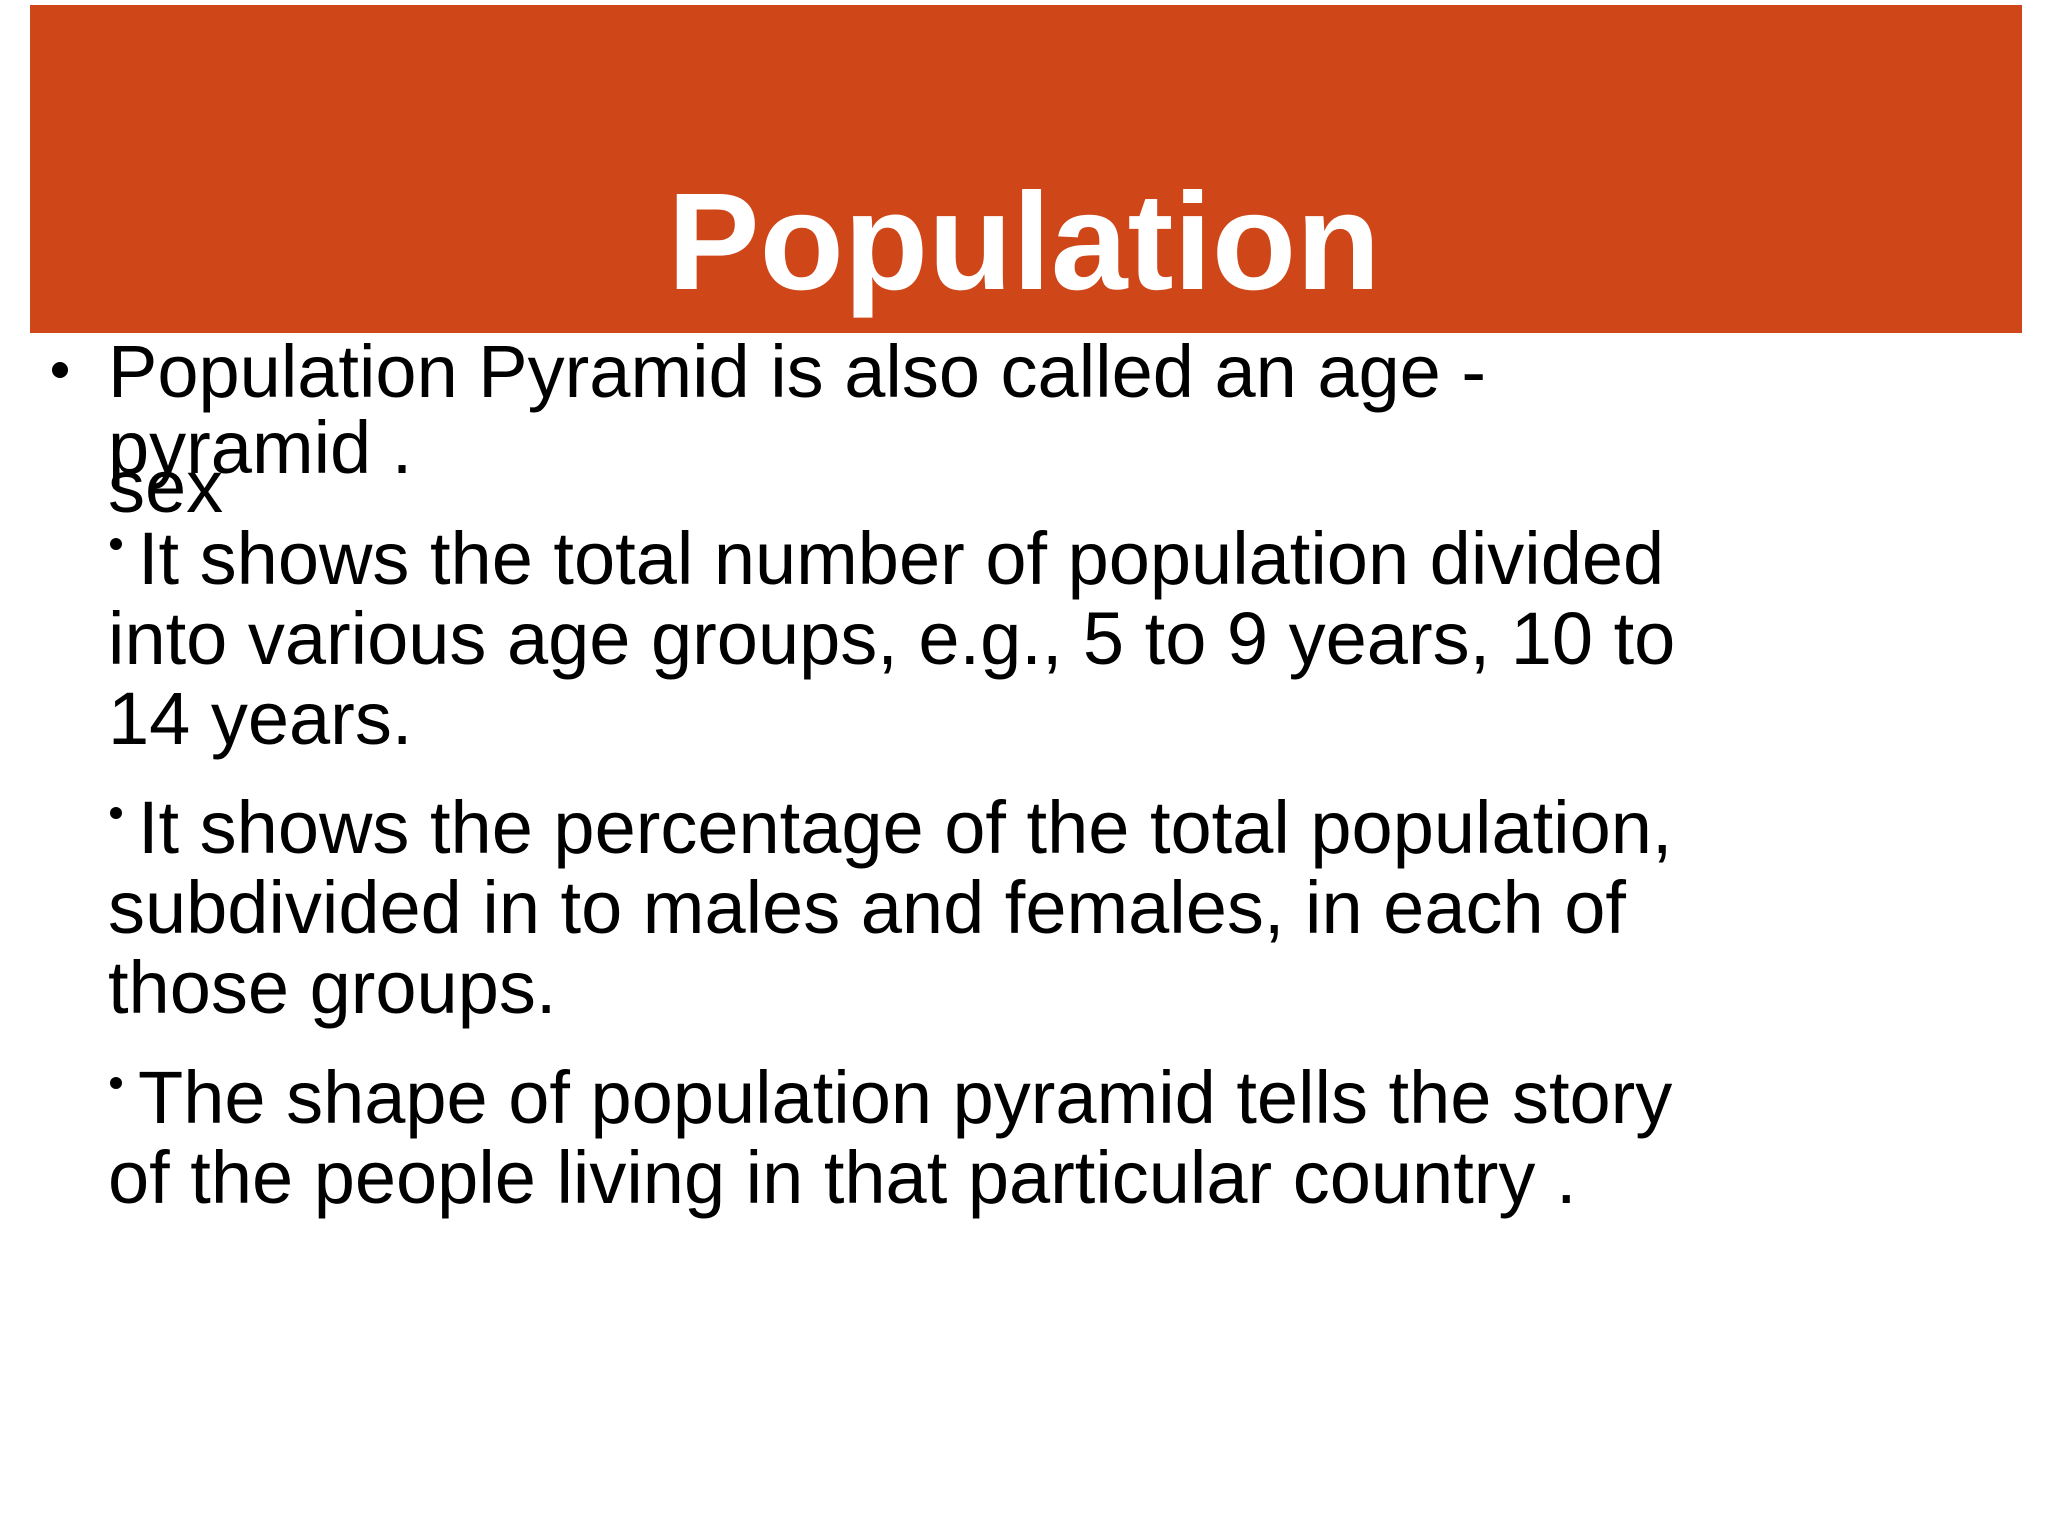 This screenshot has height=1536, width=2048. What do you see at coordinates (60, 370) in the screenshot?
I see `bullet` at bounding box center [60, 370].